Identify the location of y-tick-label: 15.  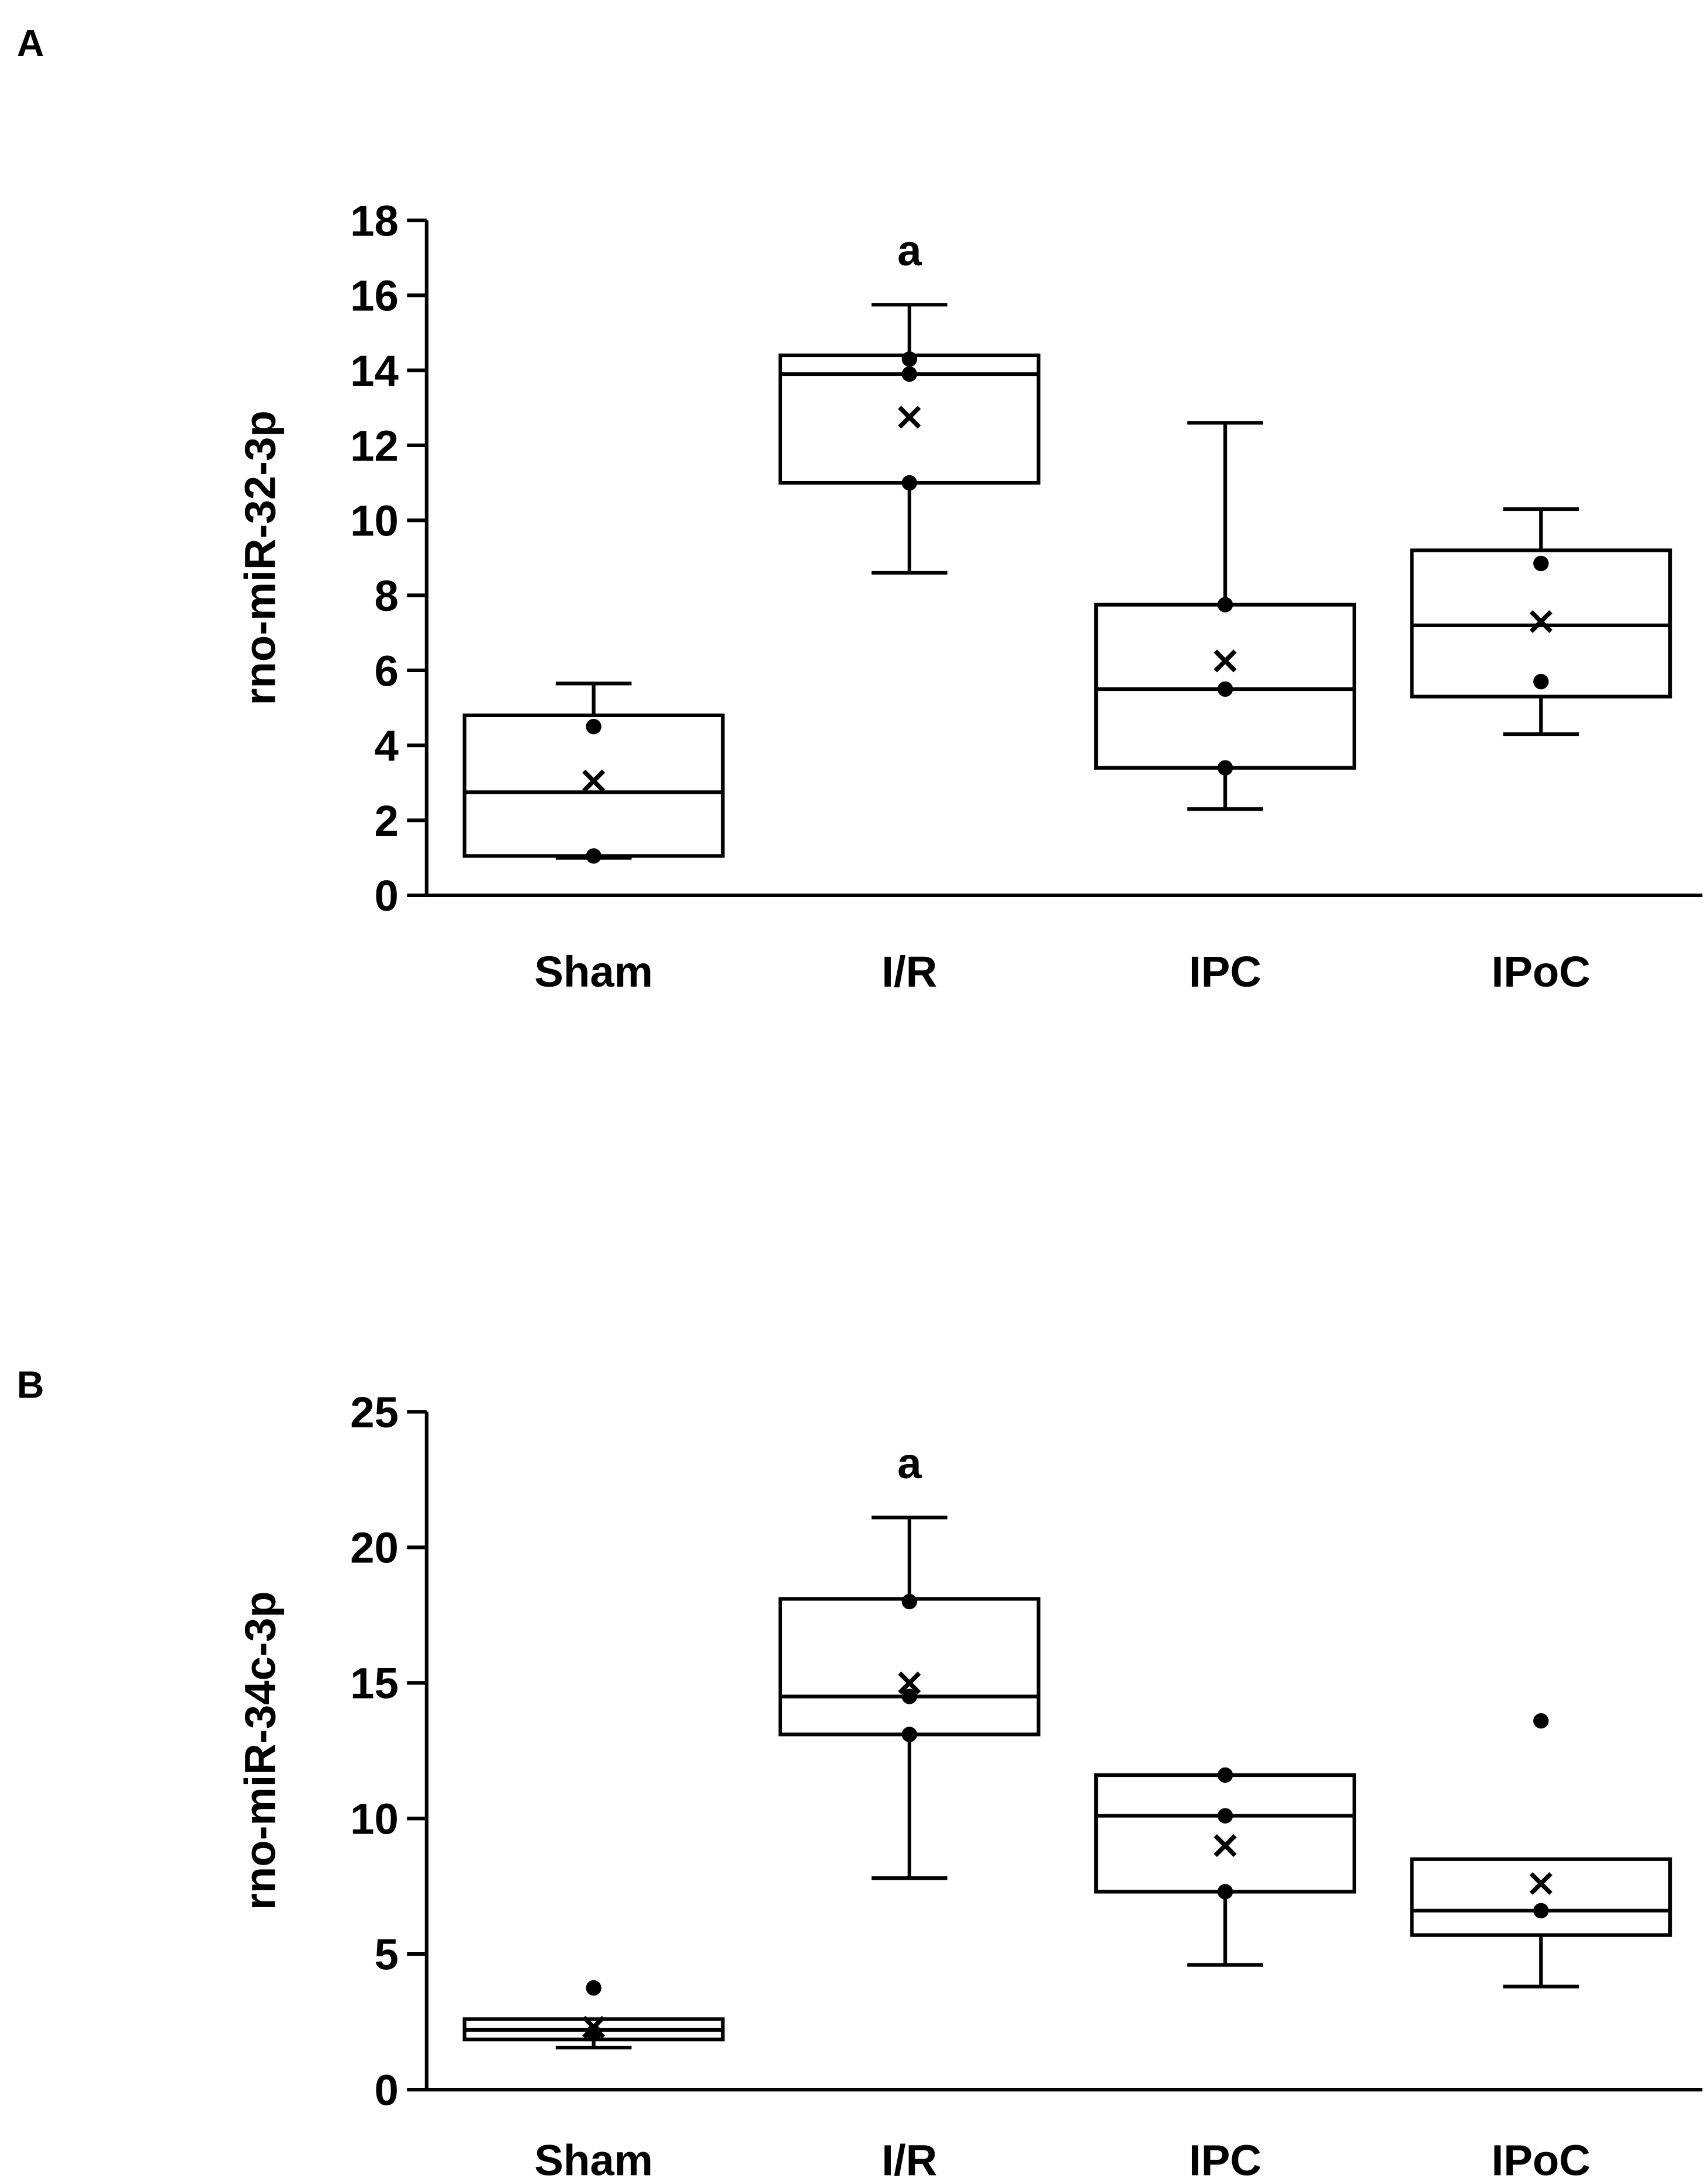
(374, 1683).